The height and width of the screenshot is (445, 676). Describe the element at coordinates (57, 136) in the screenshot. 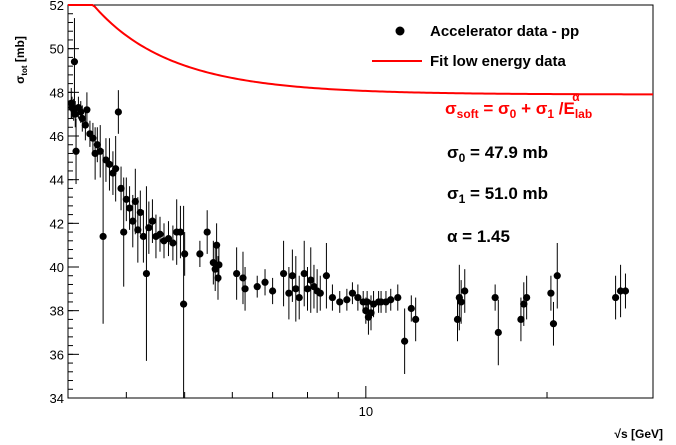

I see `y-tick-label: 46` at that location.